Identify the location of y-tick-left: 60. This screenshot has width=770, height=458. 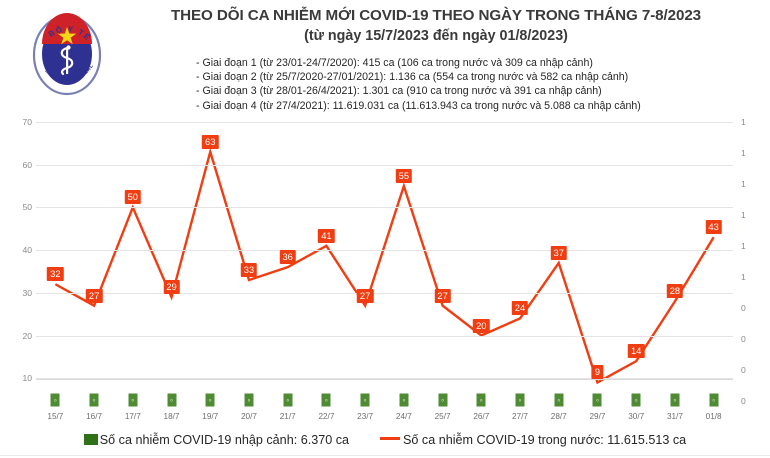
(27, 164).